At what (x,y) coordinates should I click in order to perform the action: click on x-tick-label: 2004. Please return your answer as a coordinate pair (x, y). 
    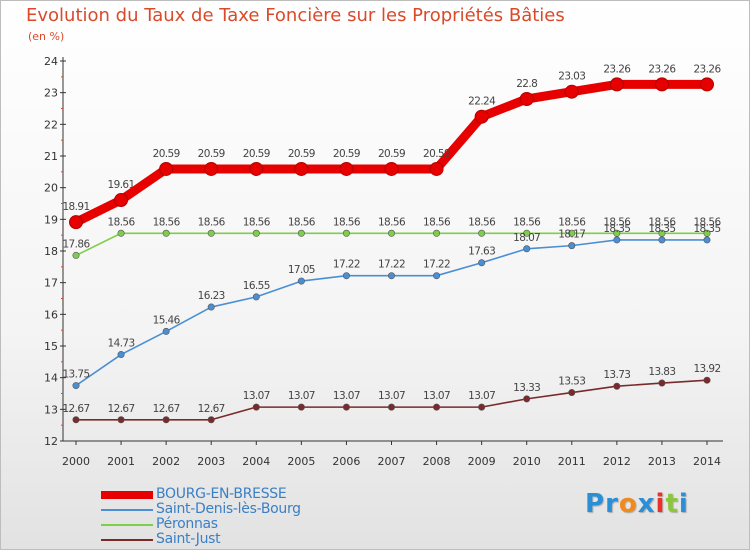
    Looking at the image, I should click on (256, 461).